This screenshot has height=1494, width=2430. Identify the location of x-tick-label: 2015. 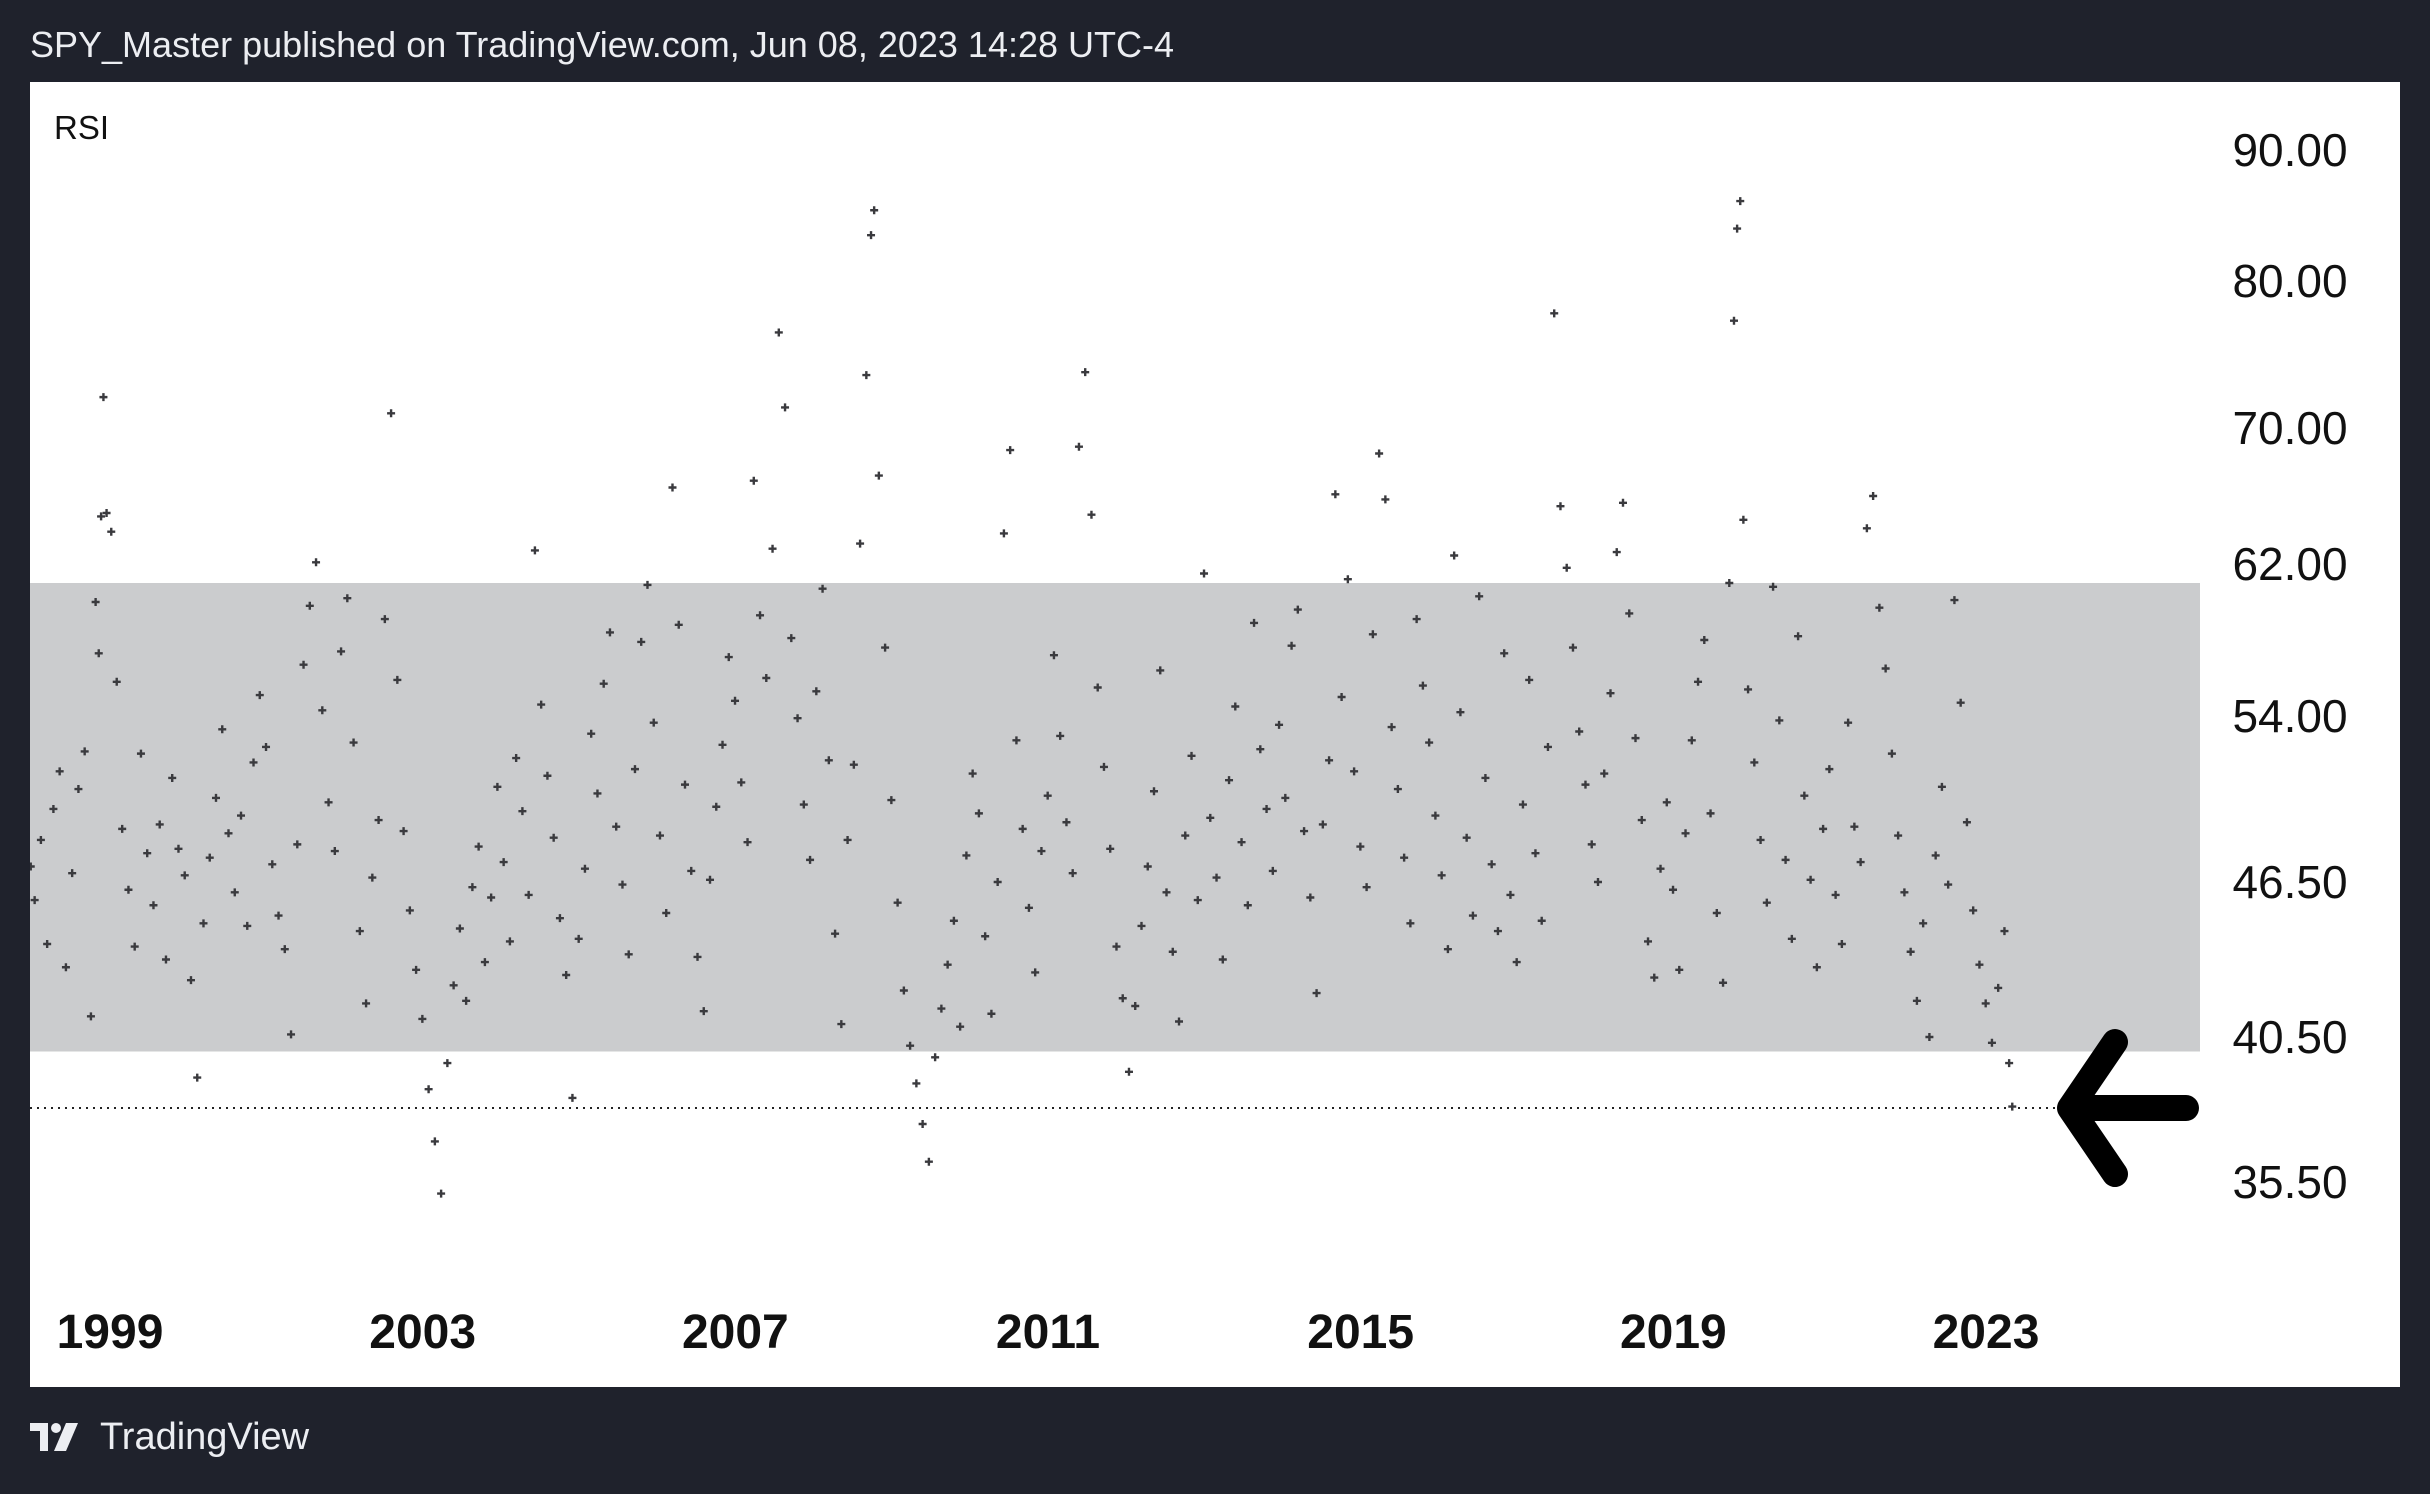
(1360, 1332).